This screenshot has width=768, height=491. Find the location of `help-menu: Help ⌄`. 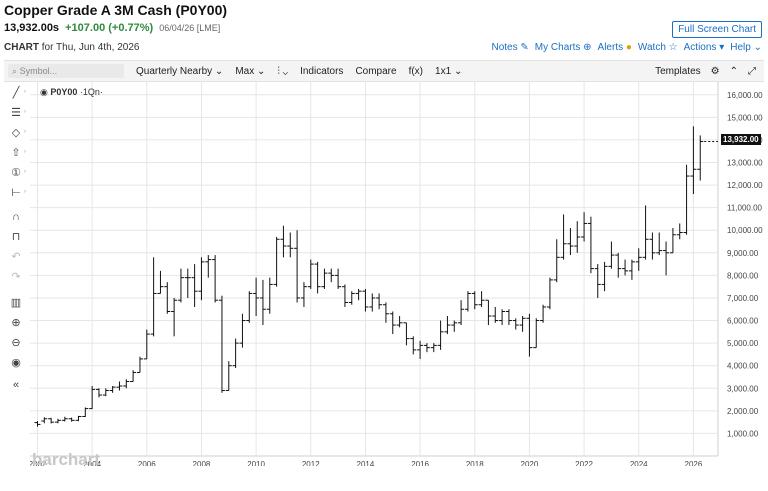

help-menu: Help ⌄ is located at coordinates (746, 47).